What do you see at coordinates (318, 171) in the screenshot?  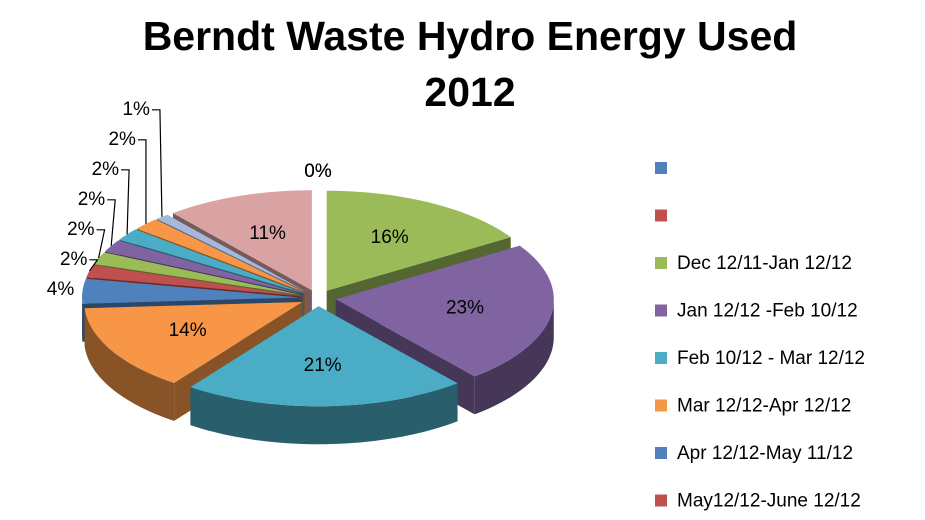 I see `data-label: 0%` at bounding box center [318, 171].